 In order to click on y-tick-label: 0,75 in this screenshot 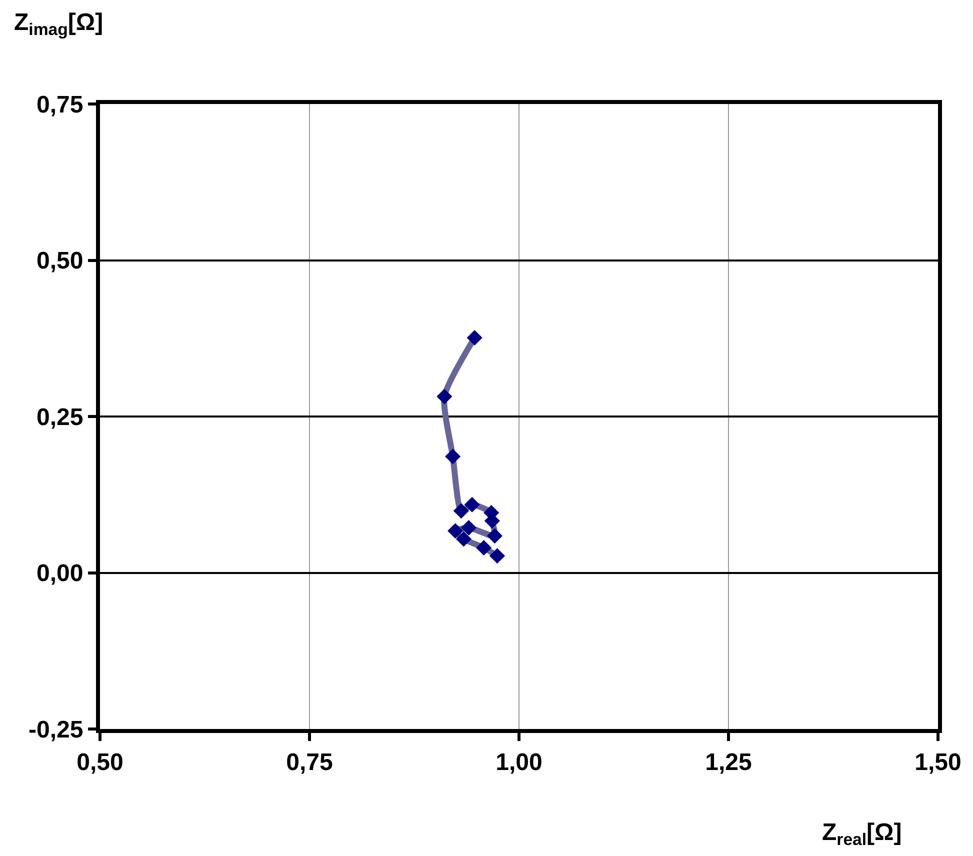, I will do `click(60, 104)`.